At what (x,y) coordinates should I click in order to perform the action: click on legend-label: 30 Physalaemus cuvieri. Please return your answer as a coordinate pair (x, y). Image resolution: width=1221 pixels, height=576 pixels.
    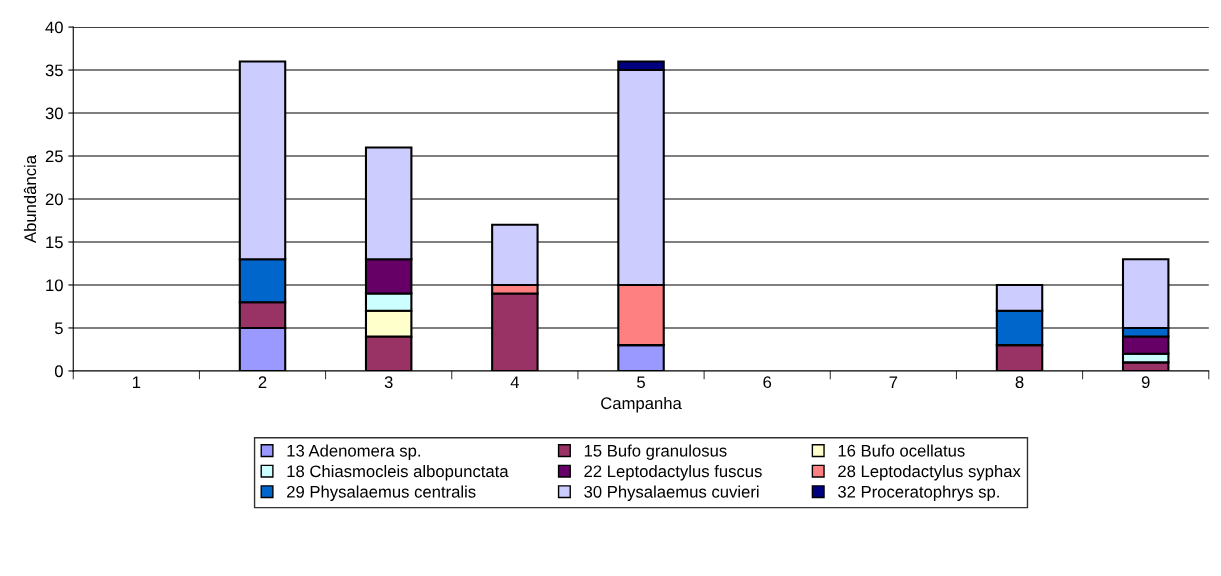
    Looking at the image, I should click on (671, 493).